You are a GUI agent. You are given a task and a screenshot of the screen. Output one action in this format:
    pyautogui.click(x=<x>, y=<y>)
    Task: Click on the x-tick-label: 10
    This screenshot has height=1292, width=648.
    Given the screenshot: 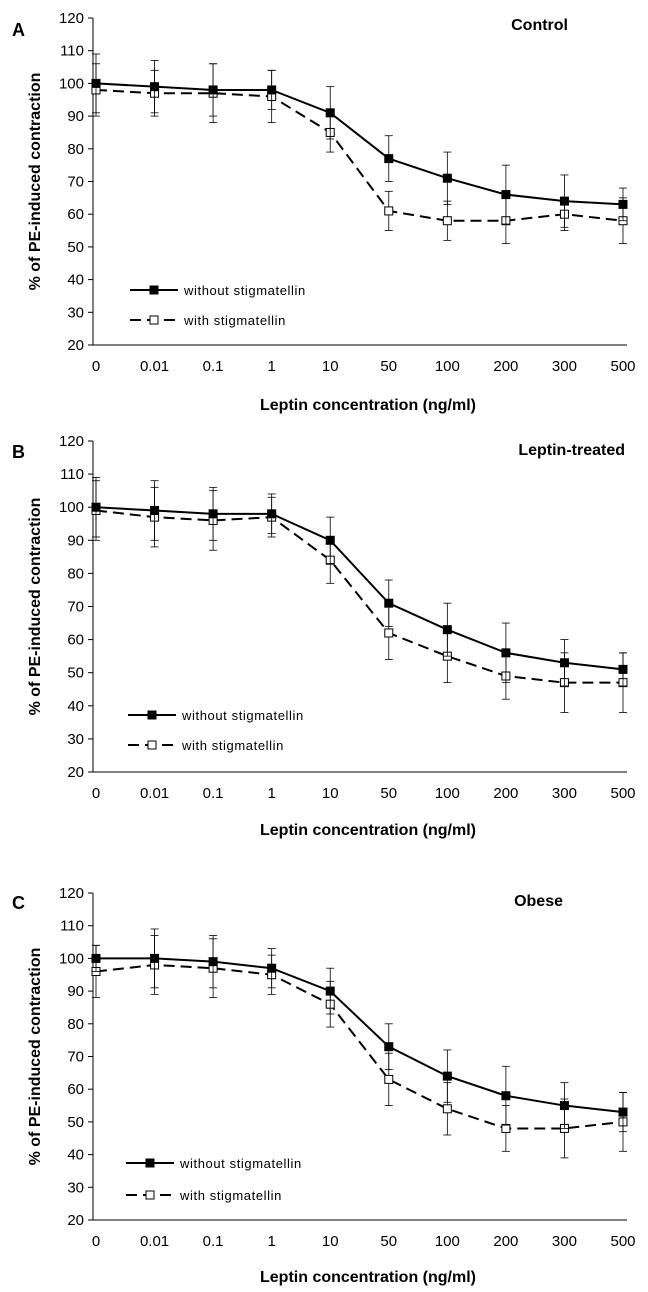 What is the action you would take?
    pyautogui.click(x=330, y=793)
    